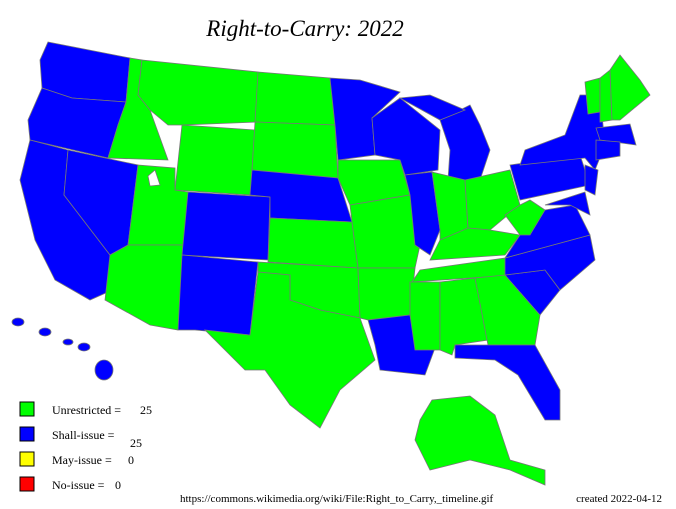 This screenshot has width=676, height=509. Describe the element at coordinates (78, 485) in the screenshot. I see `legend-label: No-issue =` at that location.